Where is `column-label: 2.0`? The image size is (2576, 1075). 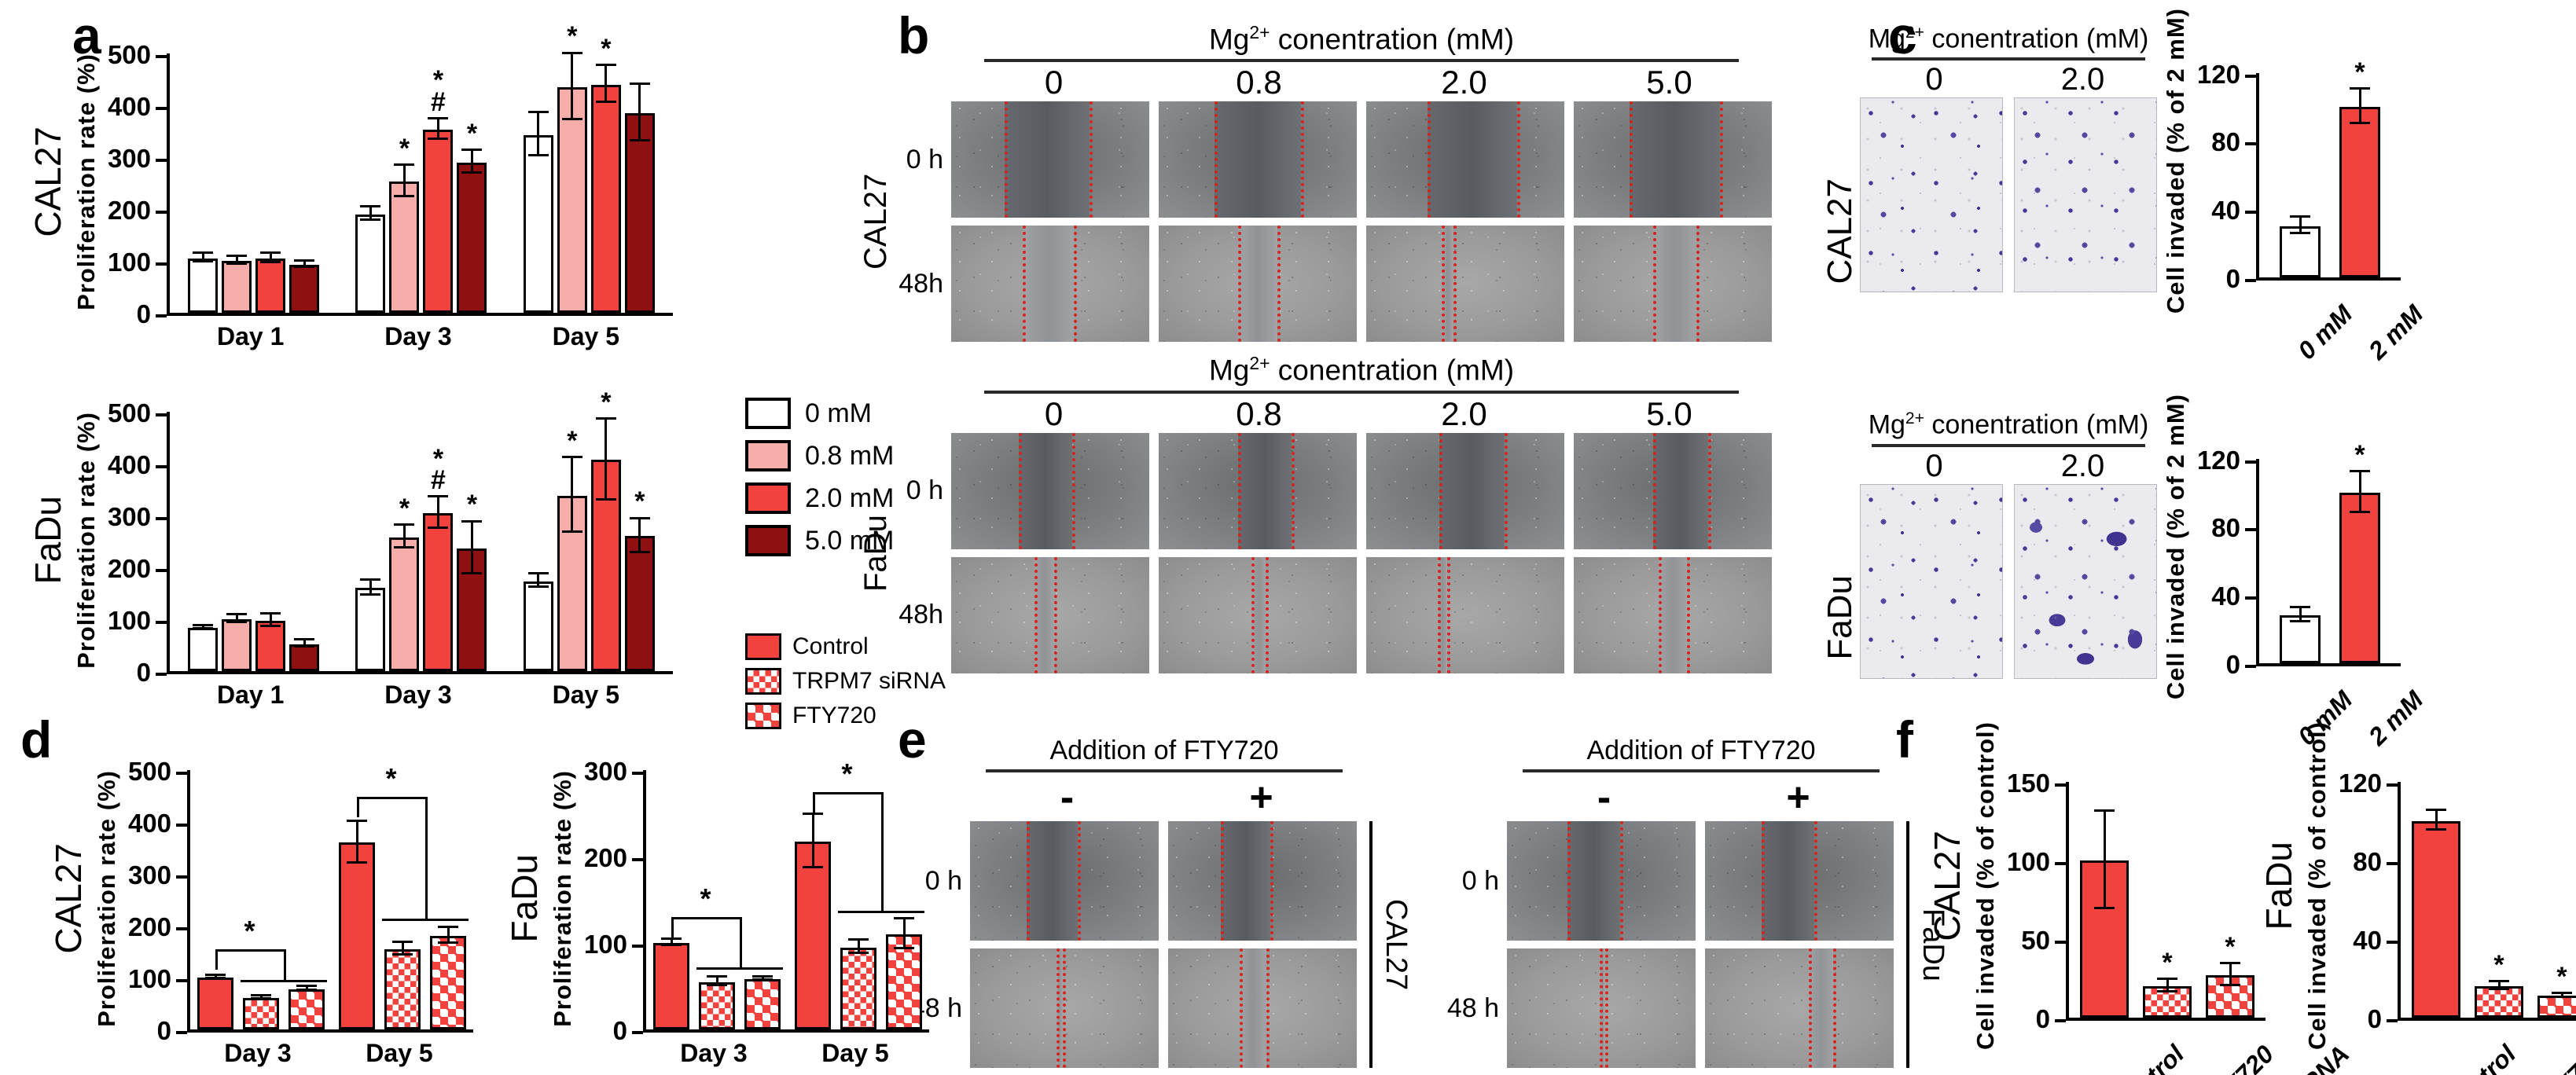 column-label: 2.0 is located at coordinates (2082, 79).